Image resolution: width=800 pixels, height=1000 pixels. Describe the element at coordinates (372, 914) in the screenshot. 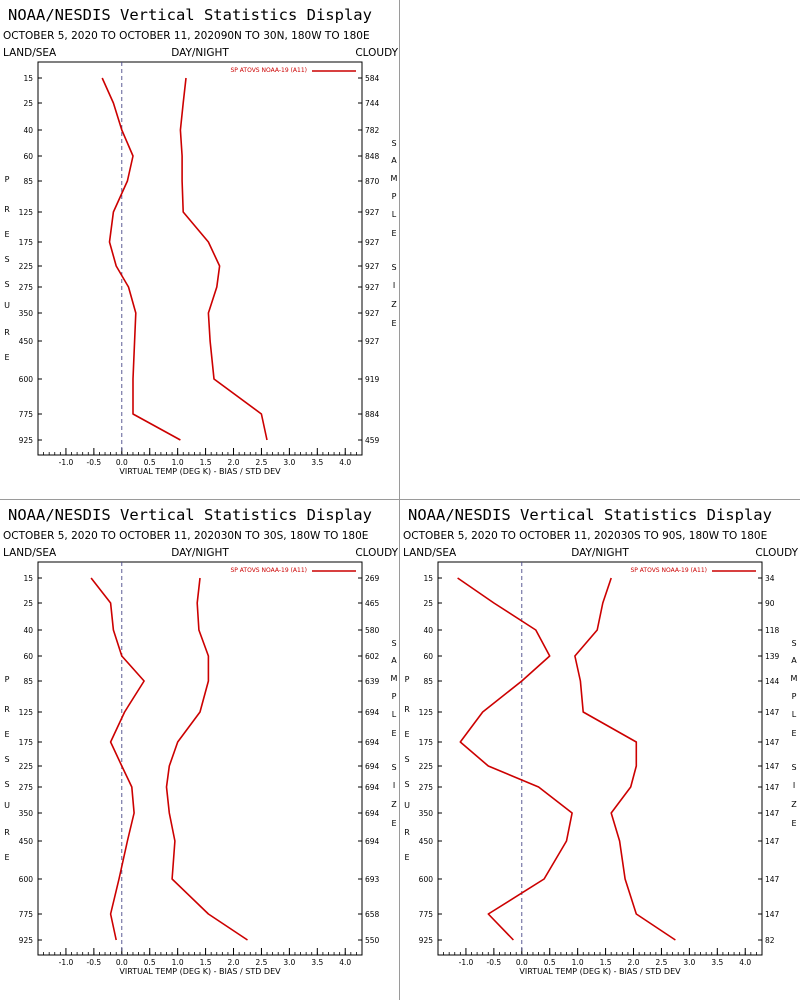

I see `sample-size-label: 658` at that location.